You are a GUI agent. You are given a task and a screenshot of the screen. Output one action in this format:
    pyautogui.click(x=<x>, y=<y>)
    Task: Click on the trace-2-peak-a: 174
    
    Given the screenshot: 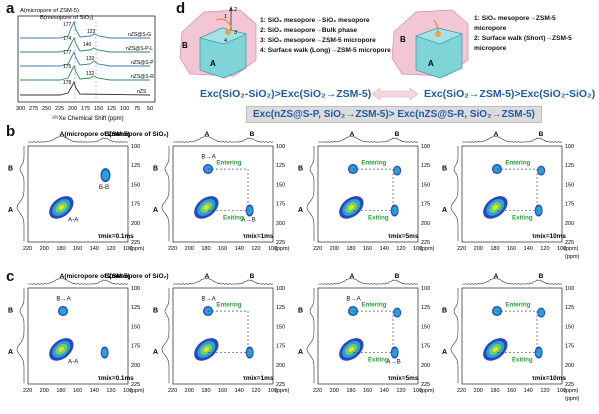 What is the action you would take?
    pyautogui.click(x=67, y=39)
    